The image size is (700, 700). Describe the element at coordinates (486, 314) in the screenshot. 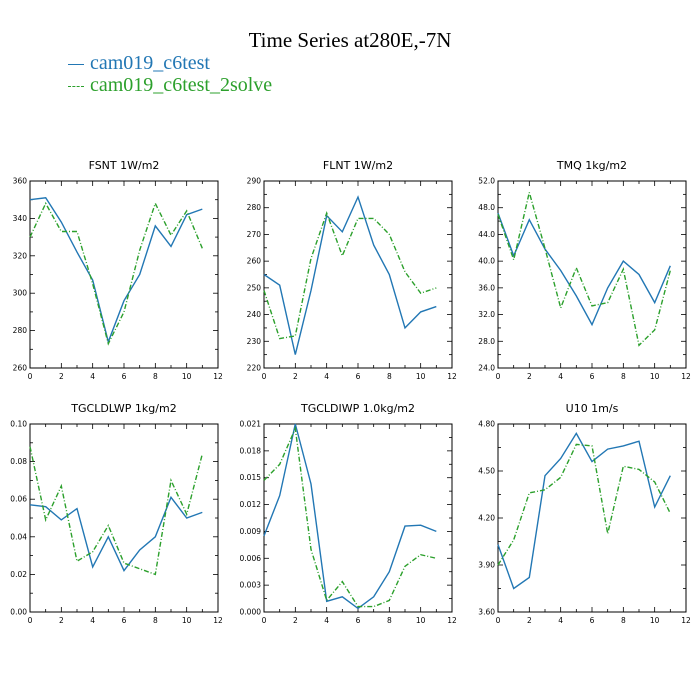

I see `y-tick-label: 32.0` at that location.